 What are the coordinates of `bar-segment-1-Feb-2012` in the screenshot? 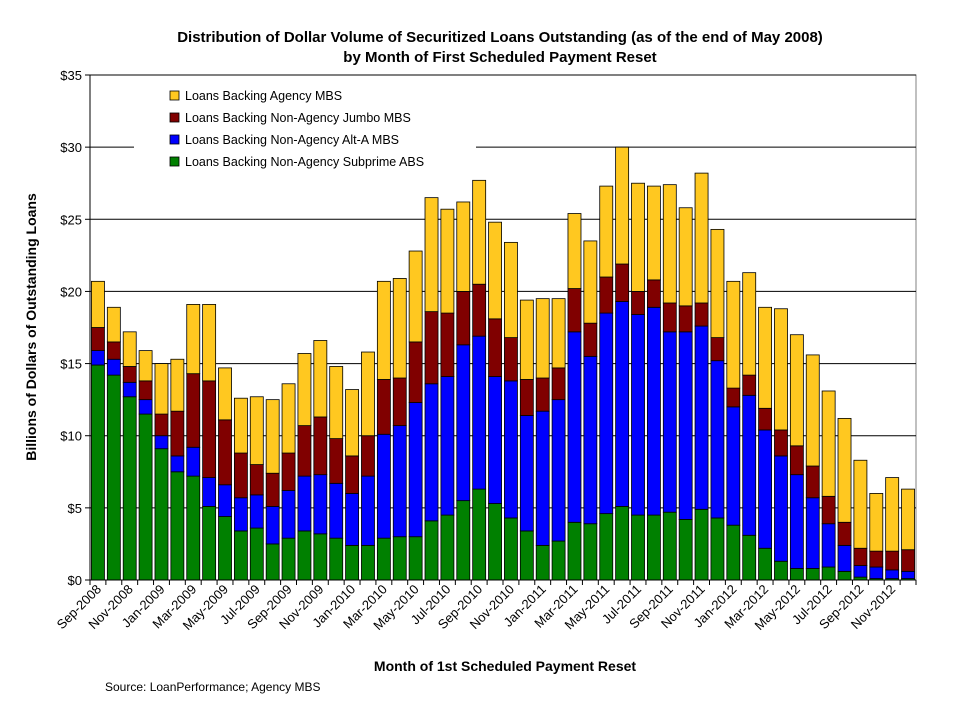 It's located at (749, 557).